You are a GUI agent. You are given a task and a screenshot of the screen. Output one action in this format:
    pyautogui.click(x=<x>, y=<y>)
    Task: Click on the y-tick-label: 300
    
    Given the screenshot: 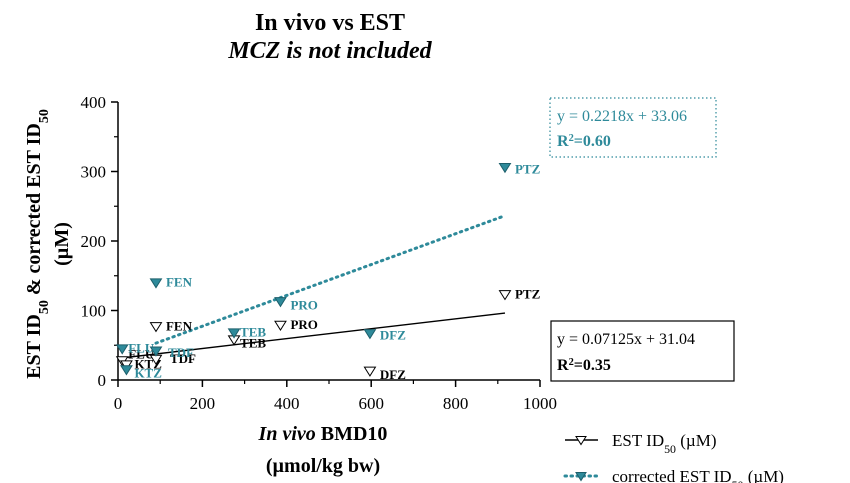 What is the action you would take?
    pyautogui.click(x=94, y=172)
    